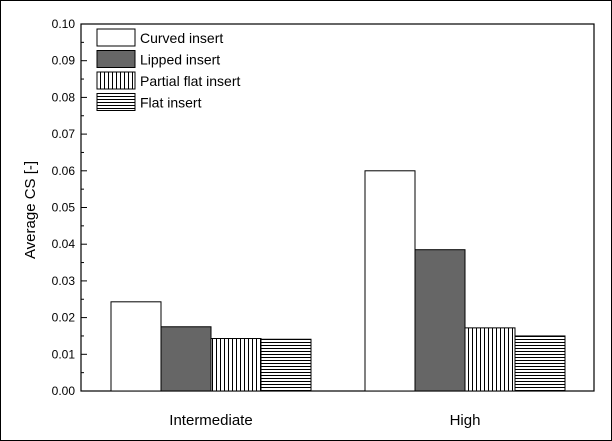  Describe the element at coordinates (190, 81) in the screenshot. I see `legend-label: Partial flat insert` at that location.